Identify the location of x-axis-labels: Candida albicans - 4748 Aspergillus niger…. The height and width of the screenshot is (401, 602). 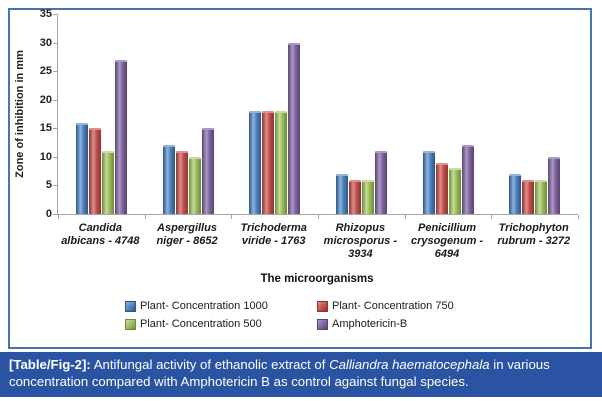
(317, 241).